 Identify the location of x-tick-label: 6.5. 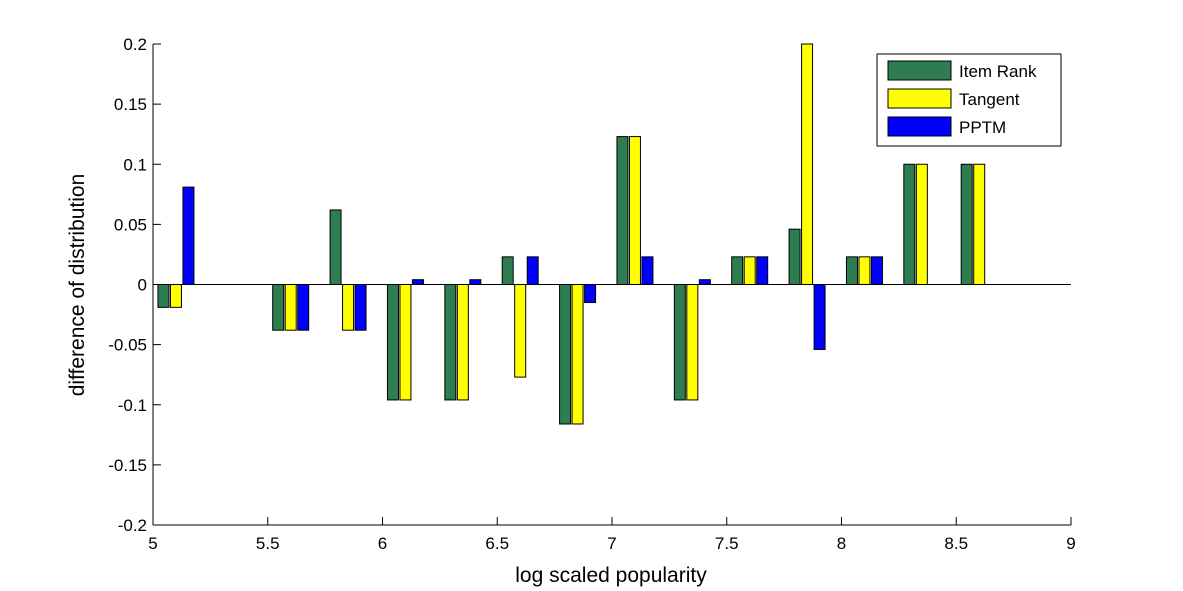
(497, 543).